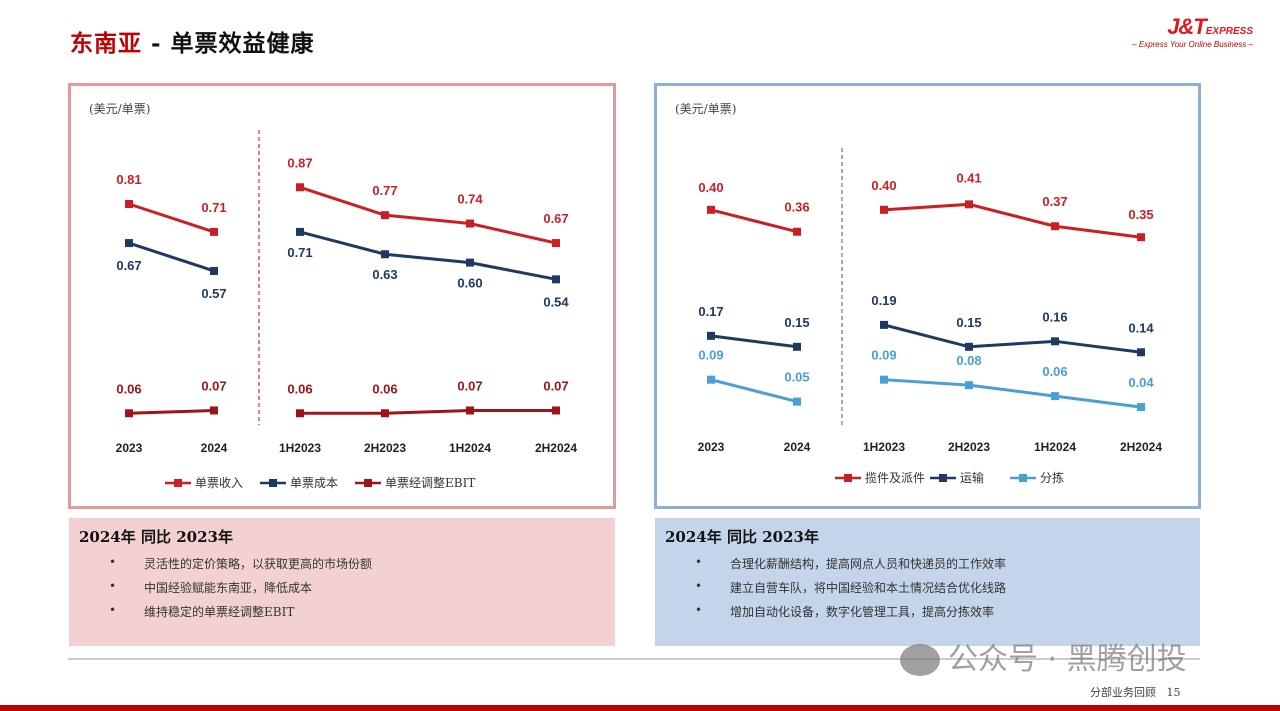  I want to click on data-label: 0.14, so click(1141, 327).